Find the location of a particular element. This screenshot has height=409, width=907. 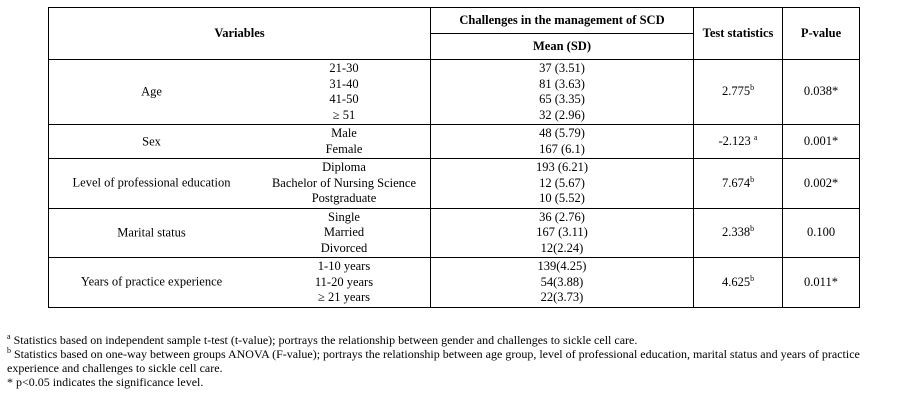

variable-name: Years of practice experience is located at coordinates (151, 281).